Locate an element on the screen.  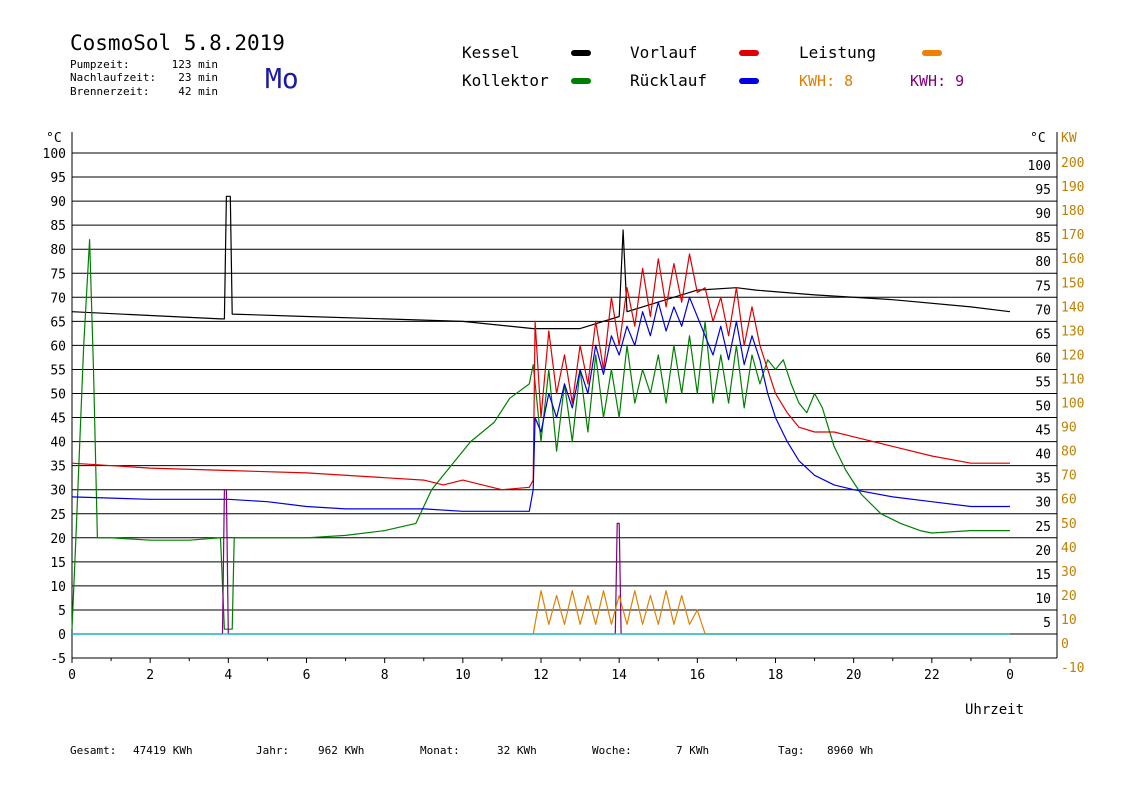
kw-tick-label: 40 is located at coordinates (1069, 548).